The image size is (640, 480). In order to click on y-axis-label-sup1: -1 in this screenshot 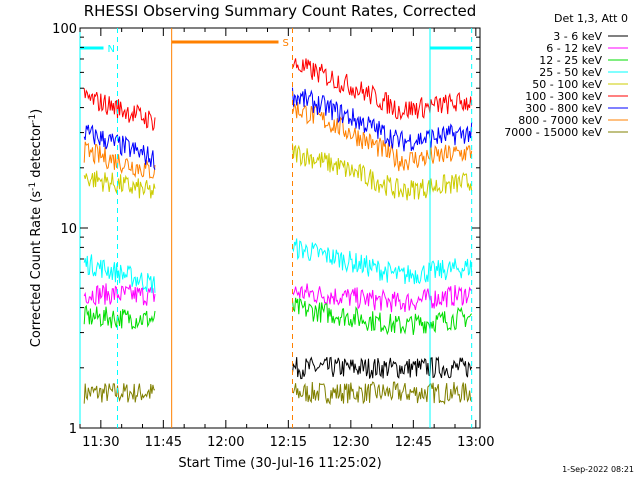, I will do `click(33, 186)`.